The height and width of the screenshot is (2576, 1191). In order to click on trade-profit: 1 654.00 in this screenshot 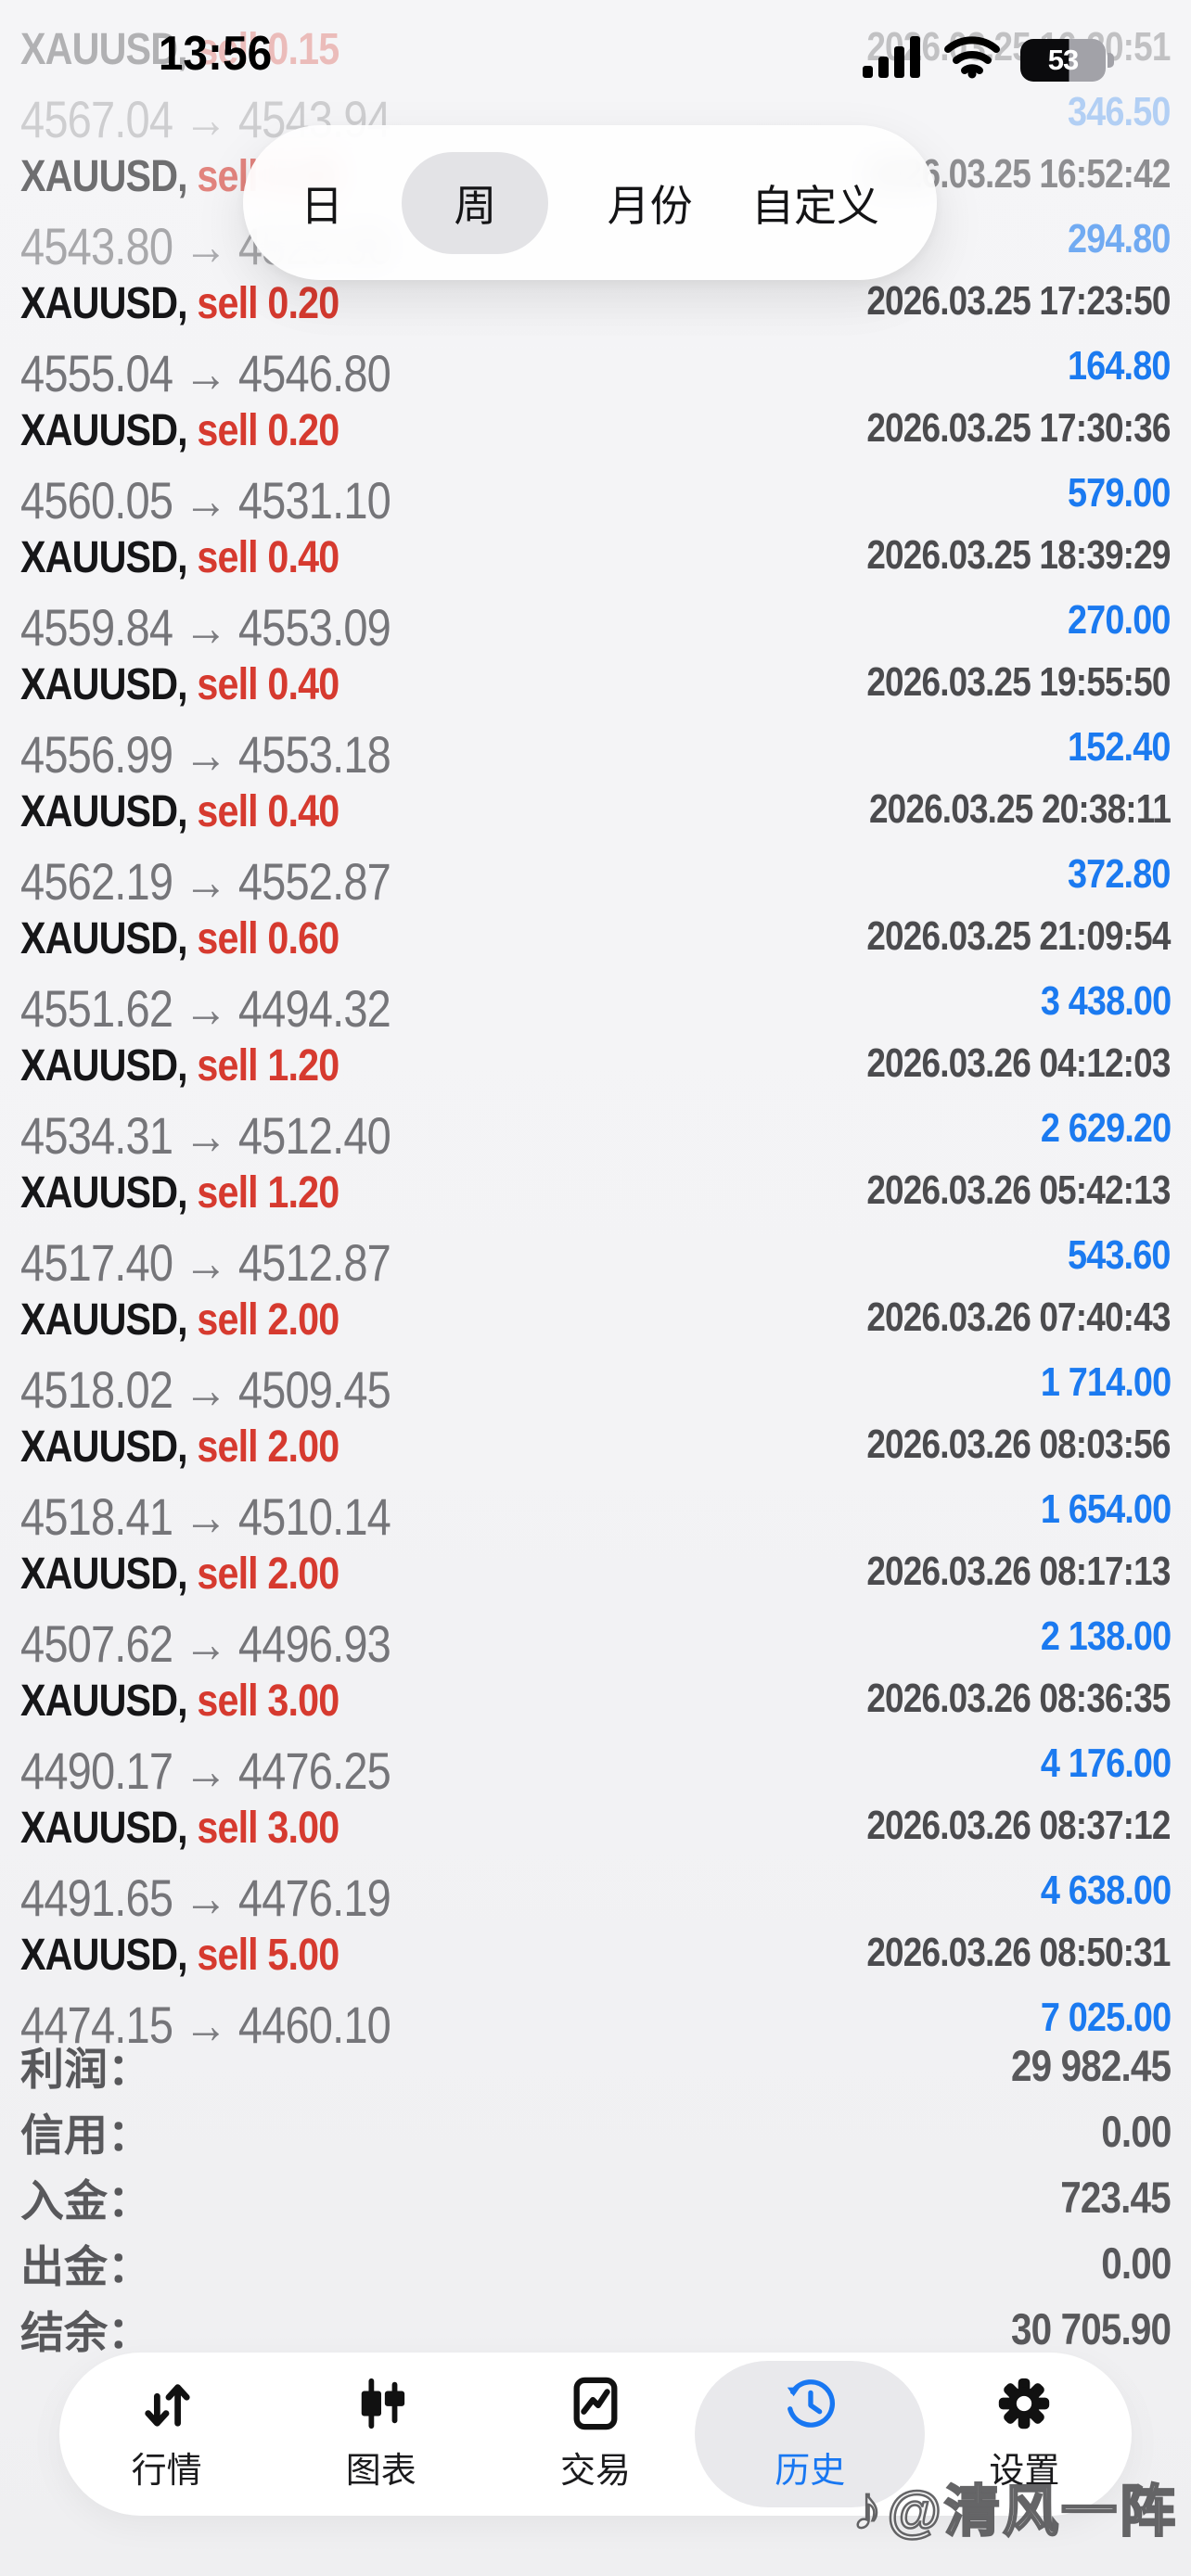, I will do `click(1106, 1509)`.